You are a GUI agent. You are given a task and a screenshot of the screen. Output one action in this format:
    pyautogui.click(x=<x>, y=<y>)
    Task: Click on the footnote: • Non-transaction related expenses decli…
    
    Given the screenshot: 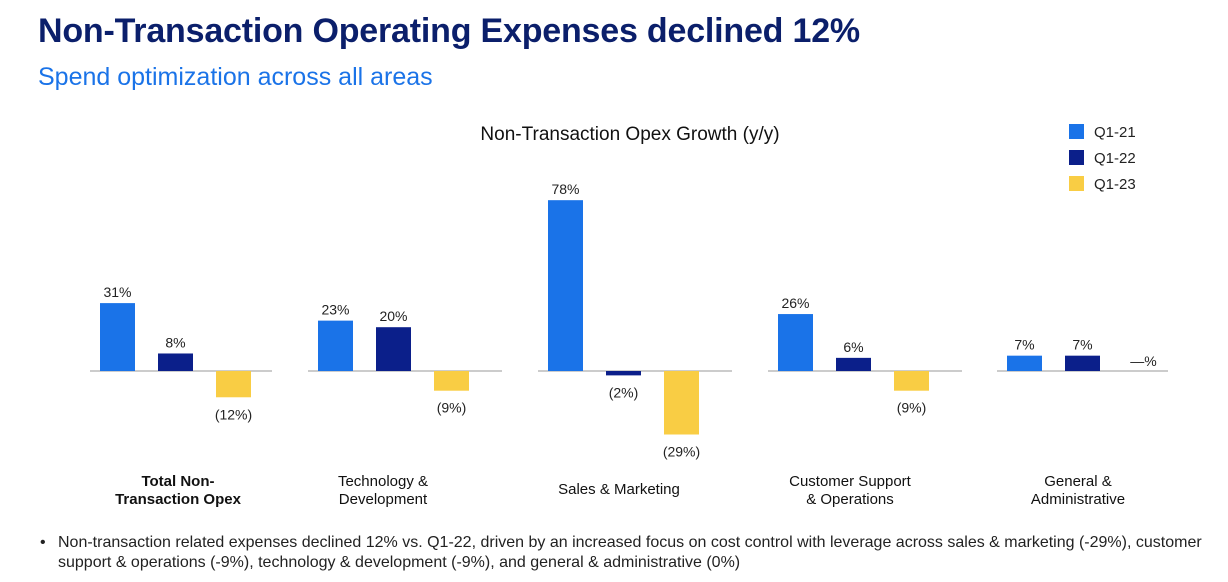 What is the action you would take?
    pyautogui.click(x=625, y=553)
    